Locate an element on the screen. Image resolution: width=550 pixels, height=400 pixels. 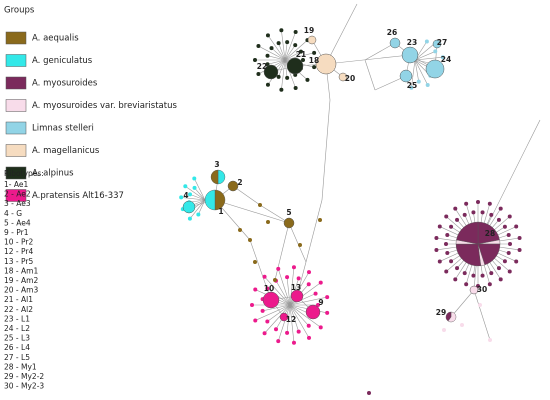
ribotype-item: 28 - My1 is located at coordinates (20, 366).